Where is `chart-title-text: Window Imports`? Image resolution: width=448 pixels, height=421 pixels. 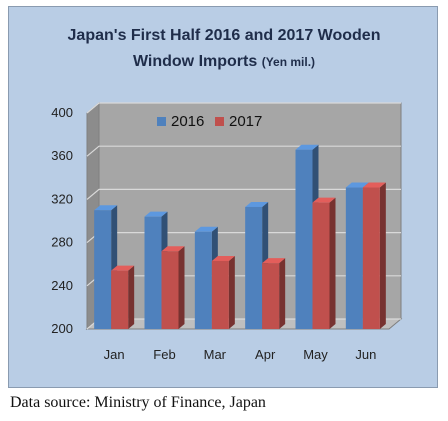 chart-title-text: Window Imports is located at coordinates (195, 61).